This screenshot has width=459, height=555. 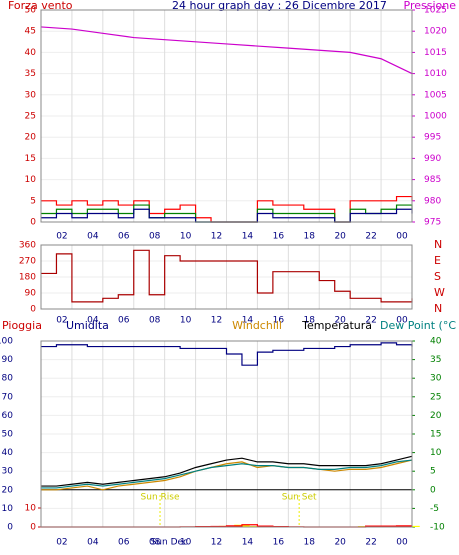 I want to click on chart-title: 24 hour graph day : 26 Dicembre 2017, so click(x=279, y=6).